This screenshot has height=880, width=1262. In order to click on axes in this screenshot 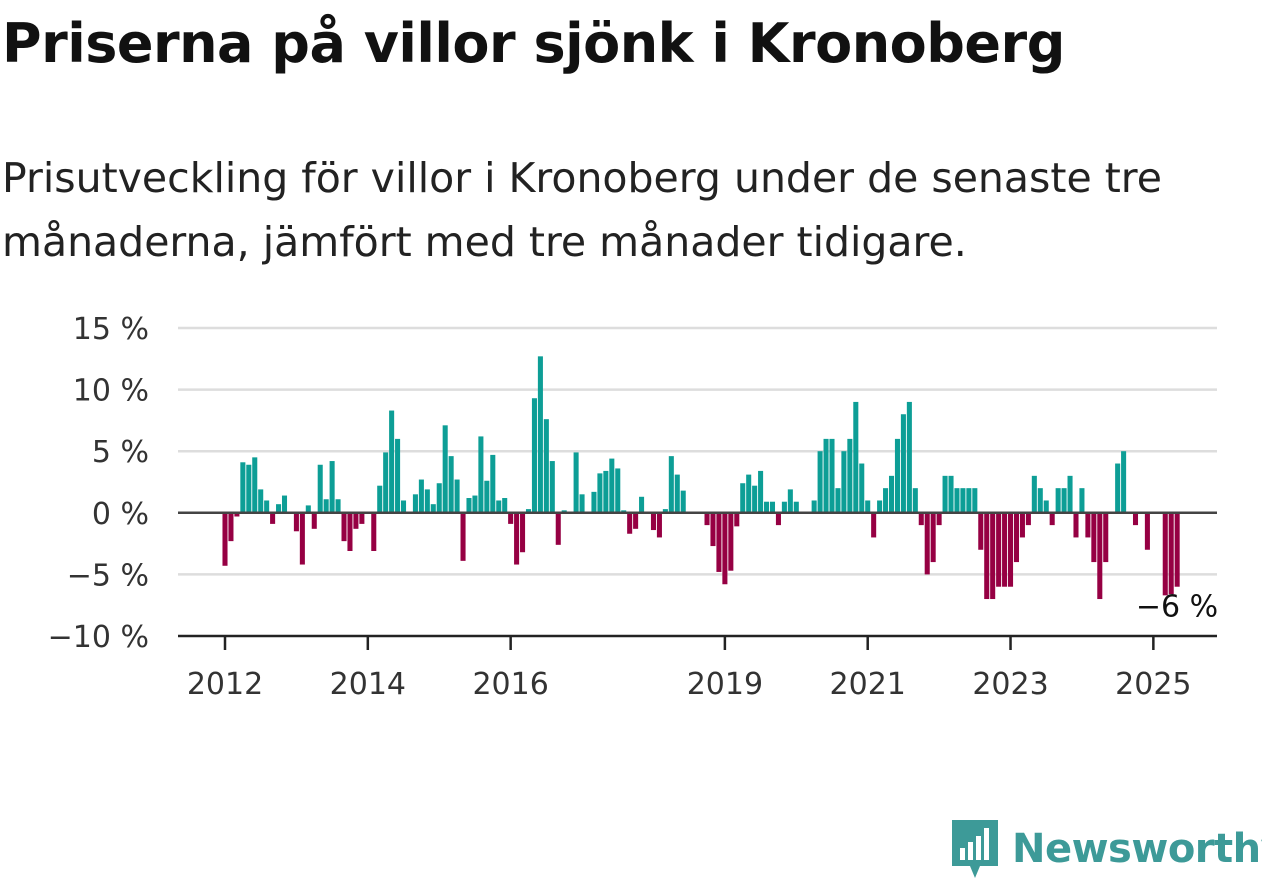, I will do `click(697, 574)`.